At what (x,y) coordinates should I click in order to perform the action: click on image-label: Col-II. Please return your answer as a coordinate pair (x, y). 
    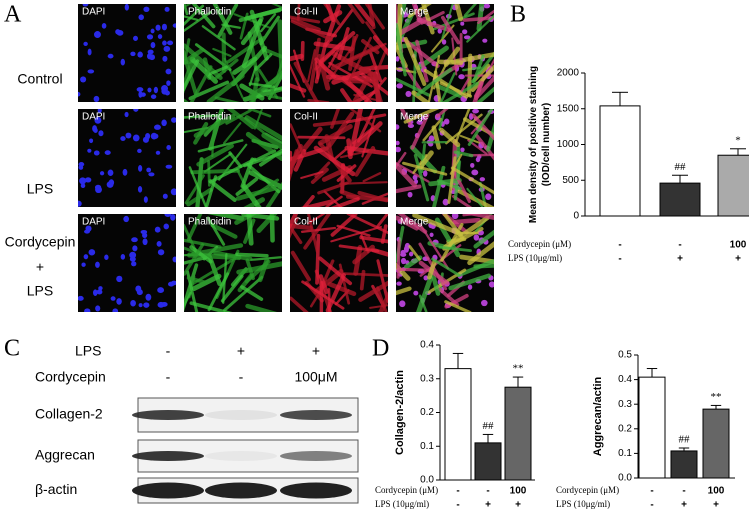
    Looking at the image, I should click on (306, 222).